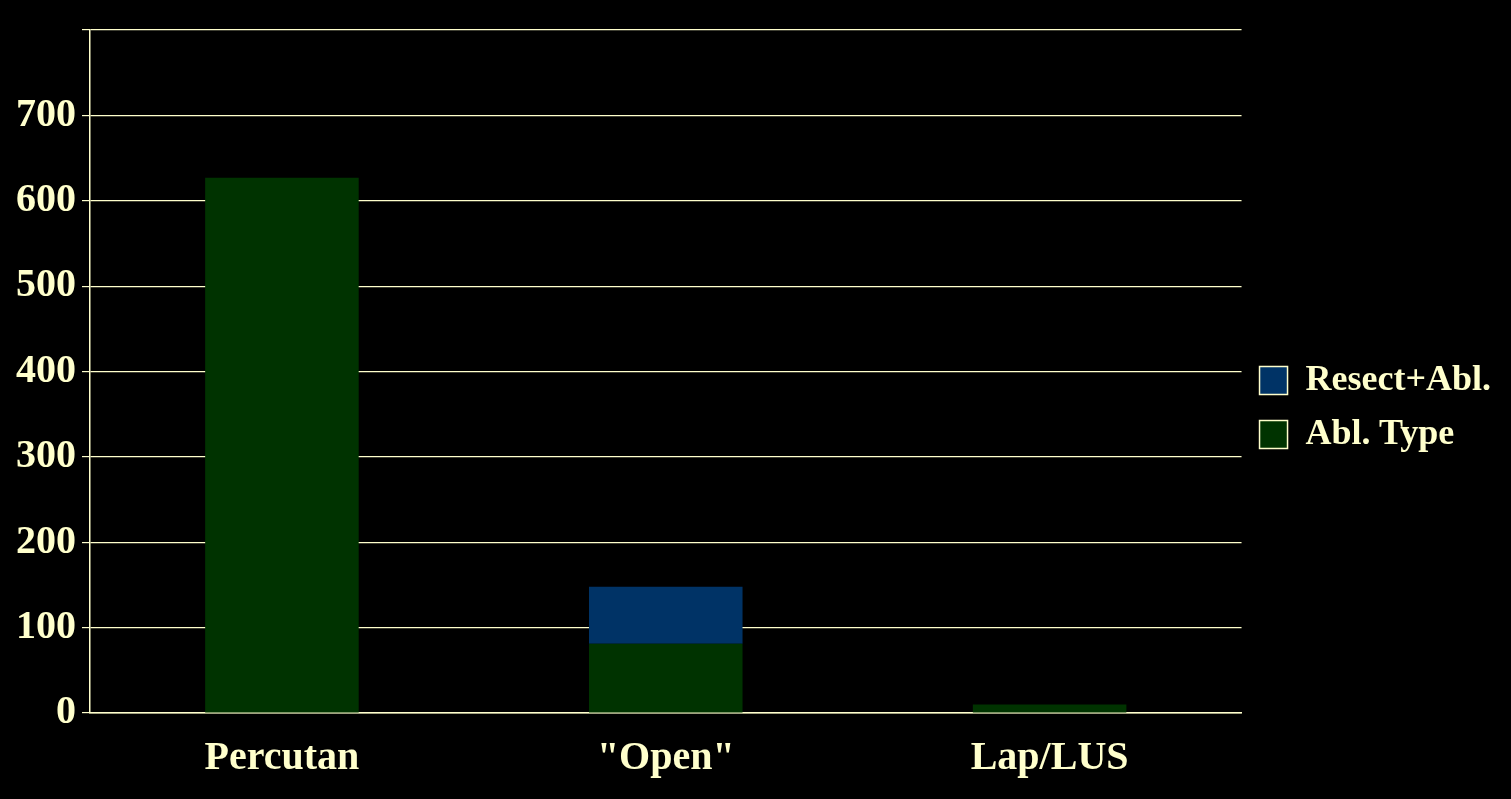 The image size is (1511, 799). I want to click on x-tick-label: "Open", so click(665, 756).